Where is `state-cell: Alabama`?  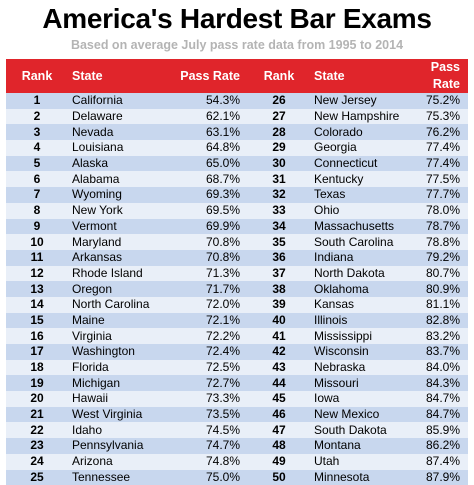 state-cell: Alabama is located at coordinates (123, 179).